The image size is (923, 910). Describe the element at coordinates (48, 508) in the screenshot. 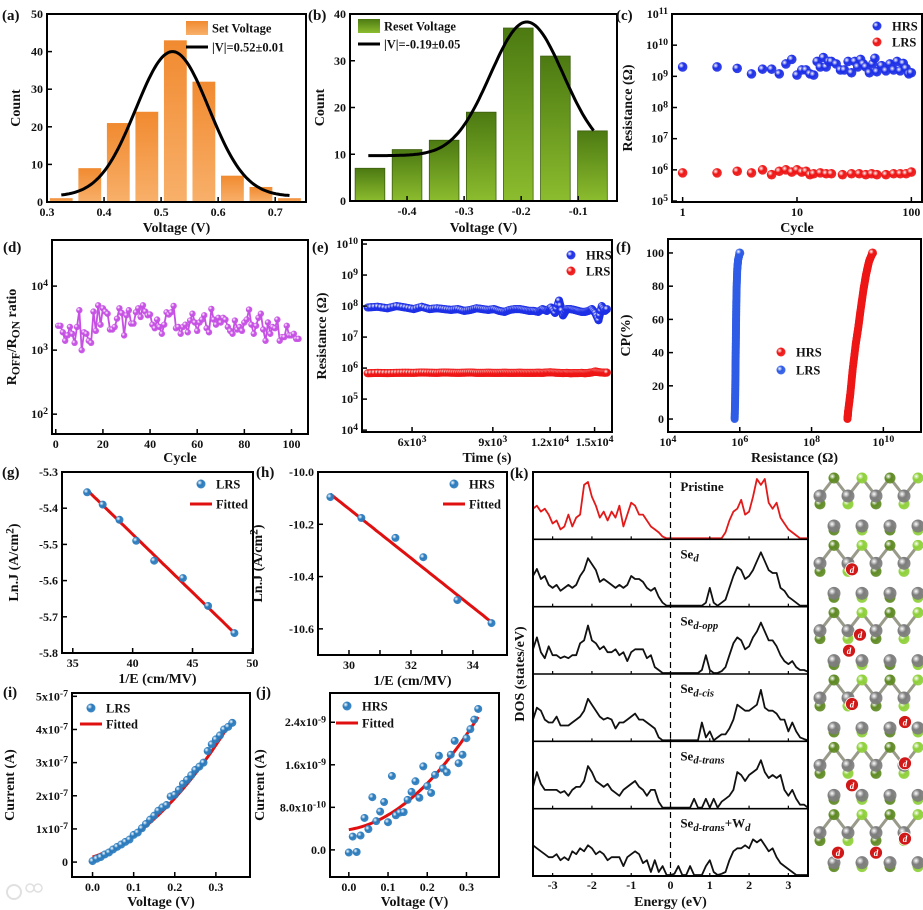

I see `y-tick-label: -5.4` at that location.